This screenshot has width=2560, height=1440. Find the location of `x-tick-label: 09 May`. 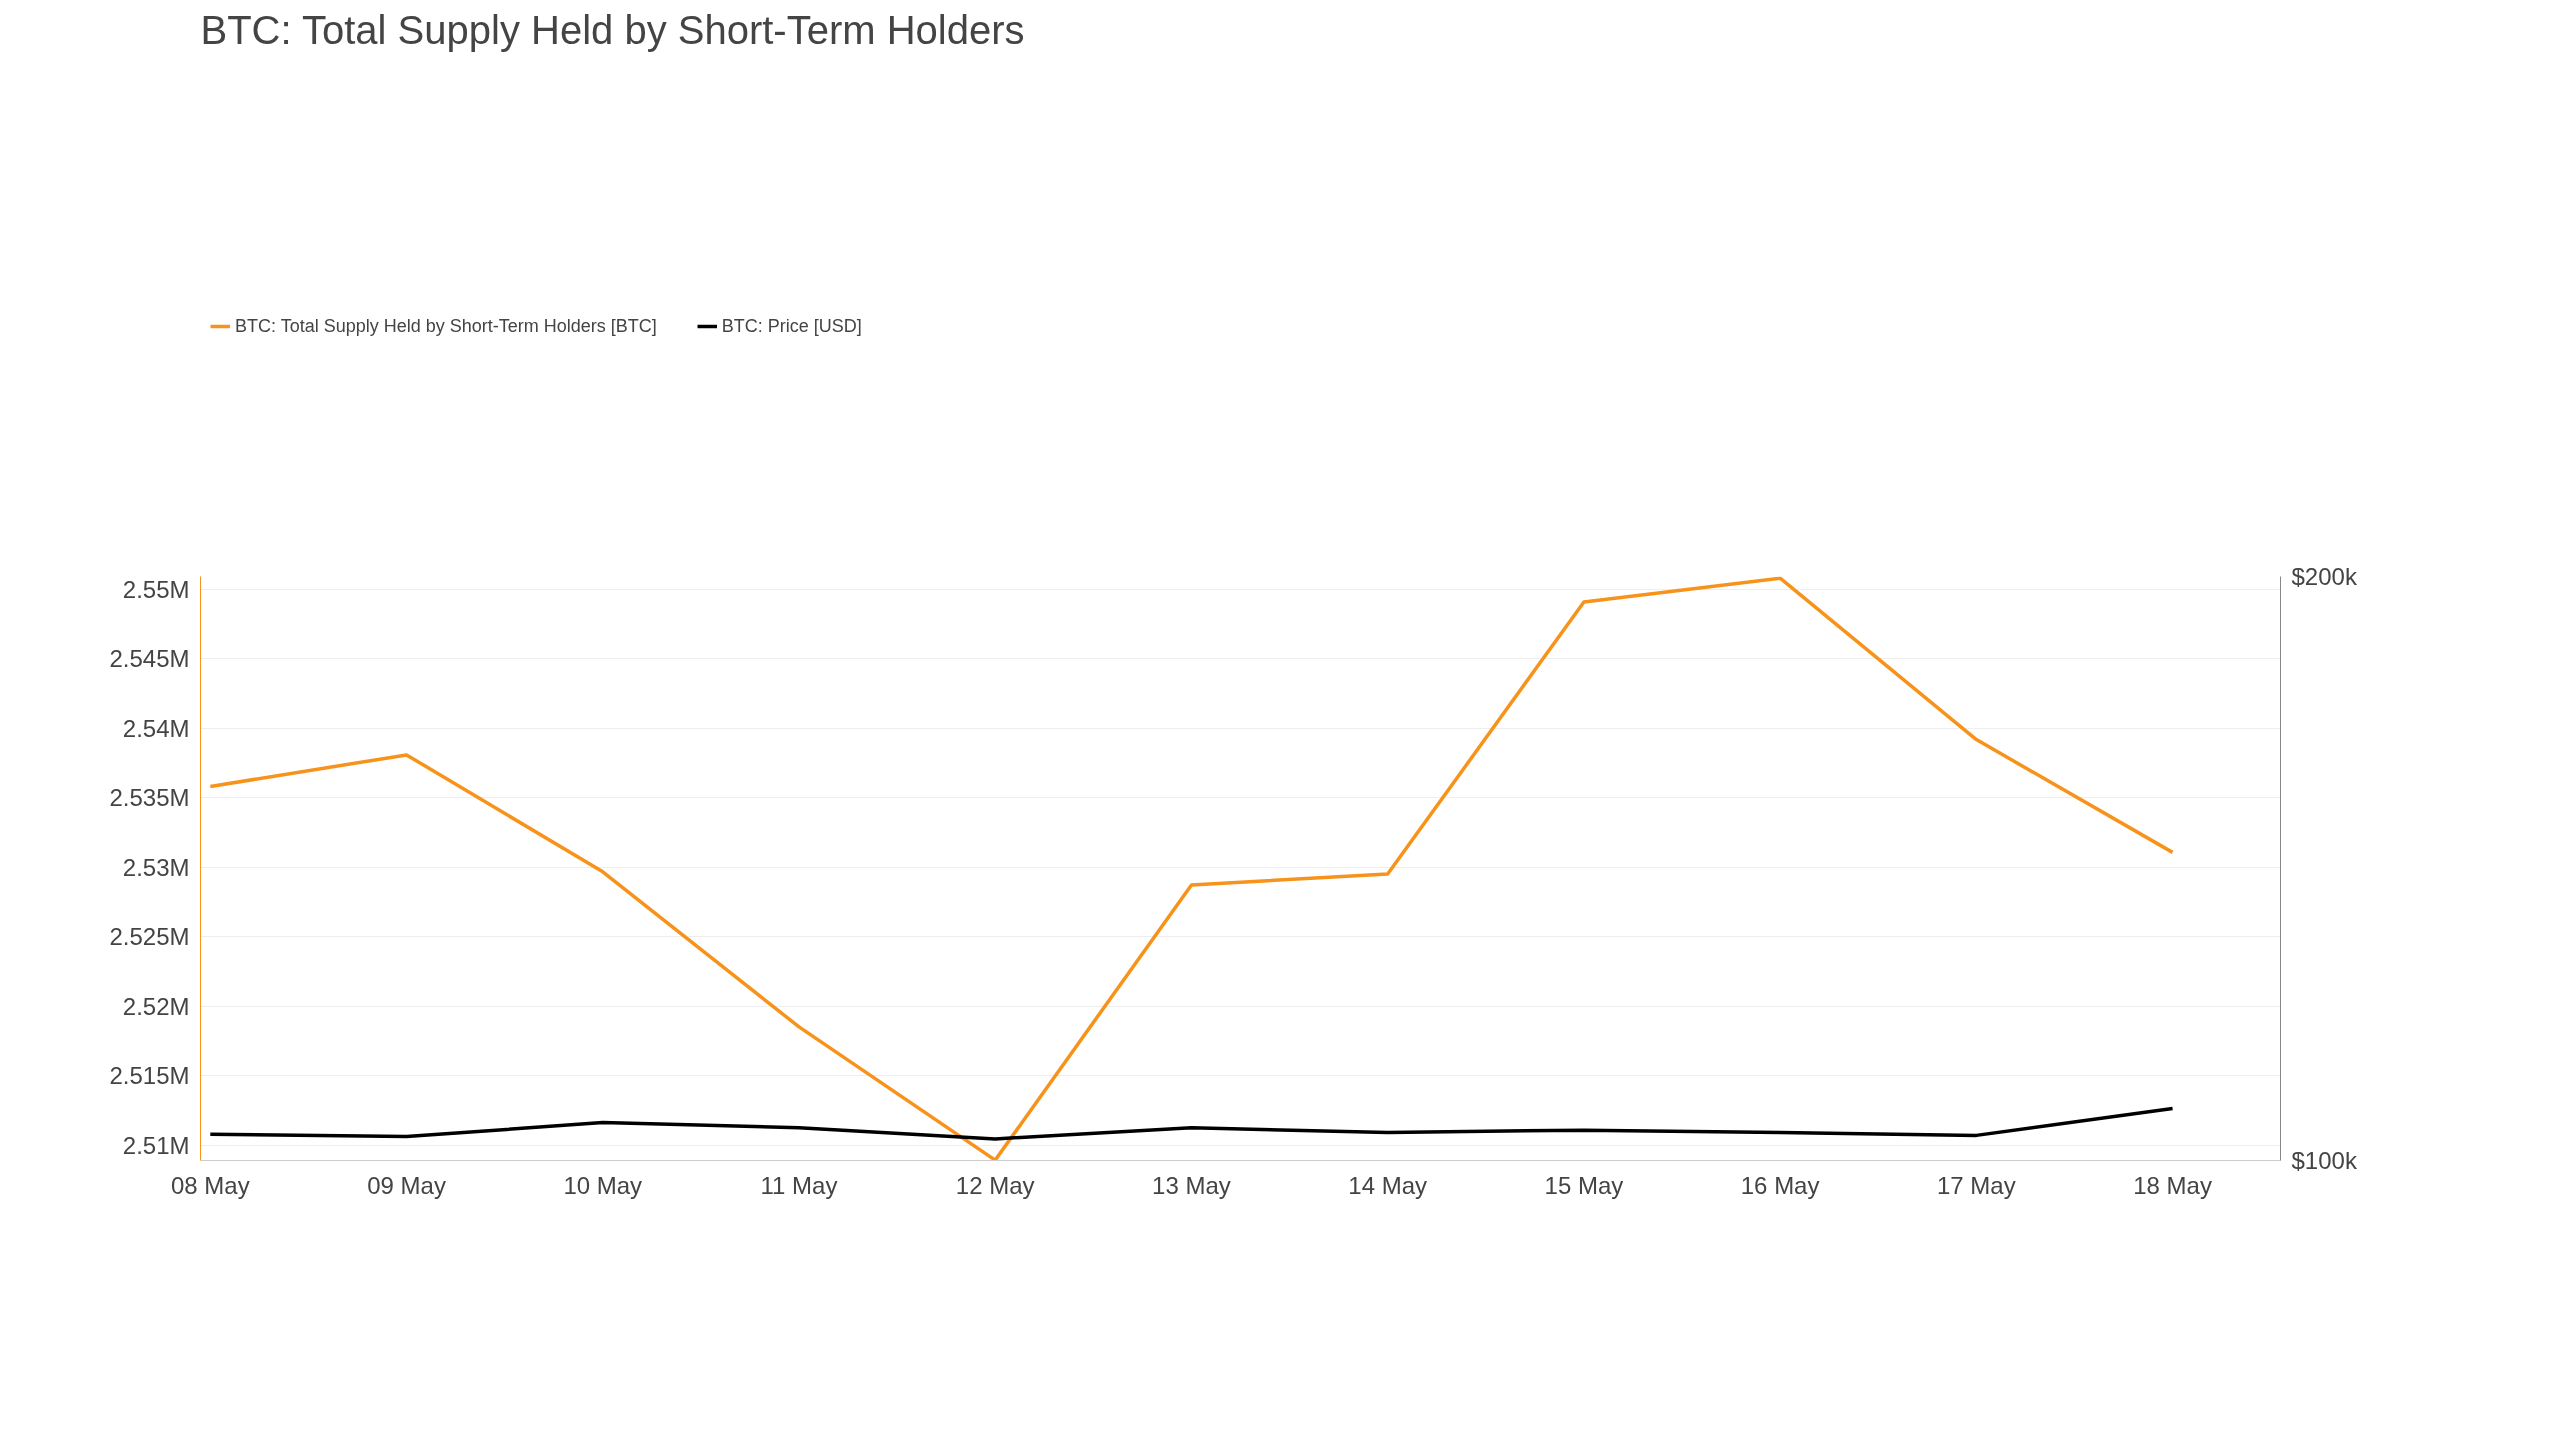

x-tick-label: 09 May is located at coordinates (406, 1185).